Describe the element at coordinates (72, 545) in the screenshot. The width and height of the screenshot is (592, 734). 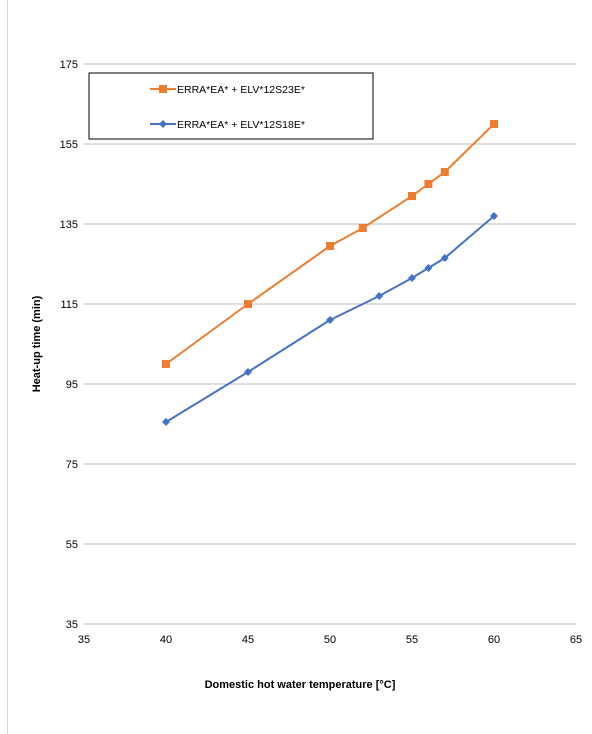
I see `y-tick-label: 55` at that location.